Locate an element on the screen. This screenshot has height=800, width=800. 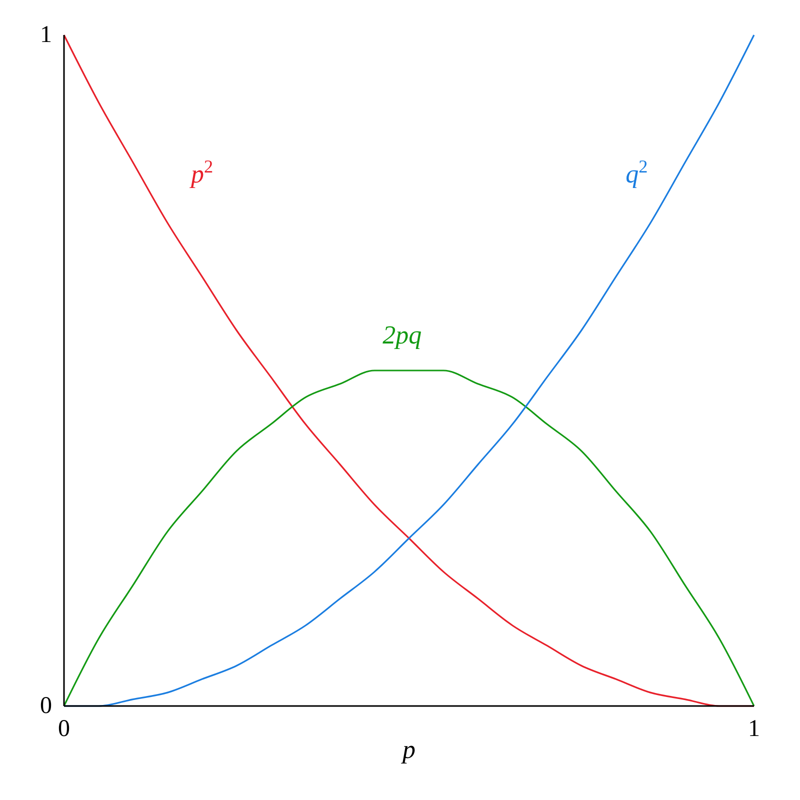
series-label: p$^{2}$ is located at coordinates (201, 172).